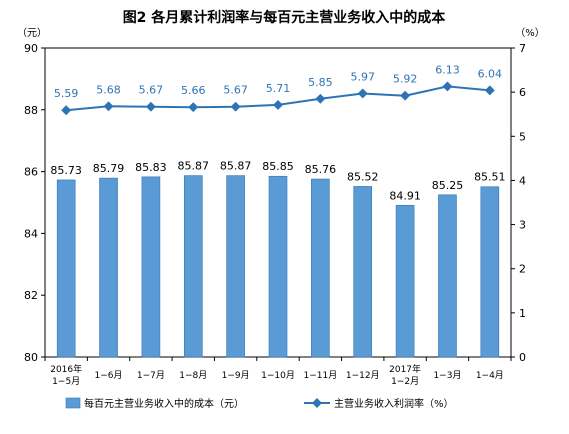 This screenshot has height=434, width=569. Describe the element at coordinates (522, 313) in the screenshot. I see `right-axis-tick-label: 1` at that location.